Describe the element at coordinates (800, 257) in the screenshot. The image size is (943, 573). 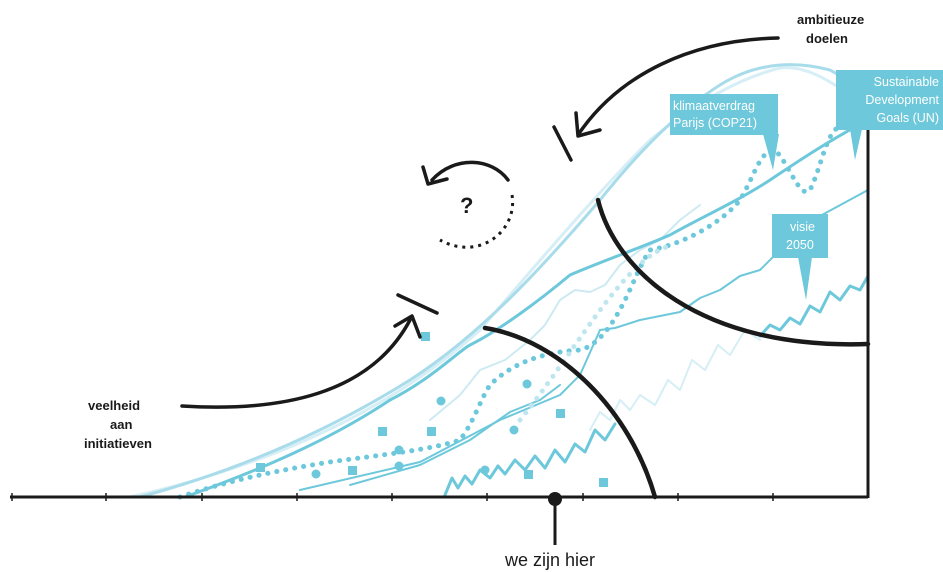
I see `callout-visie: visie 2050` at that location.